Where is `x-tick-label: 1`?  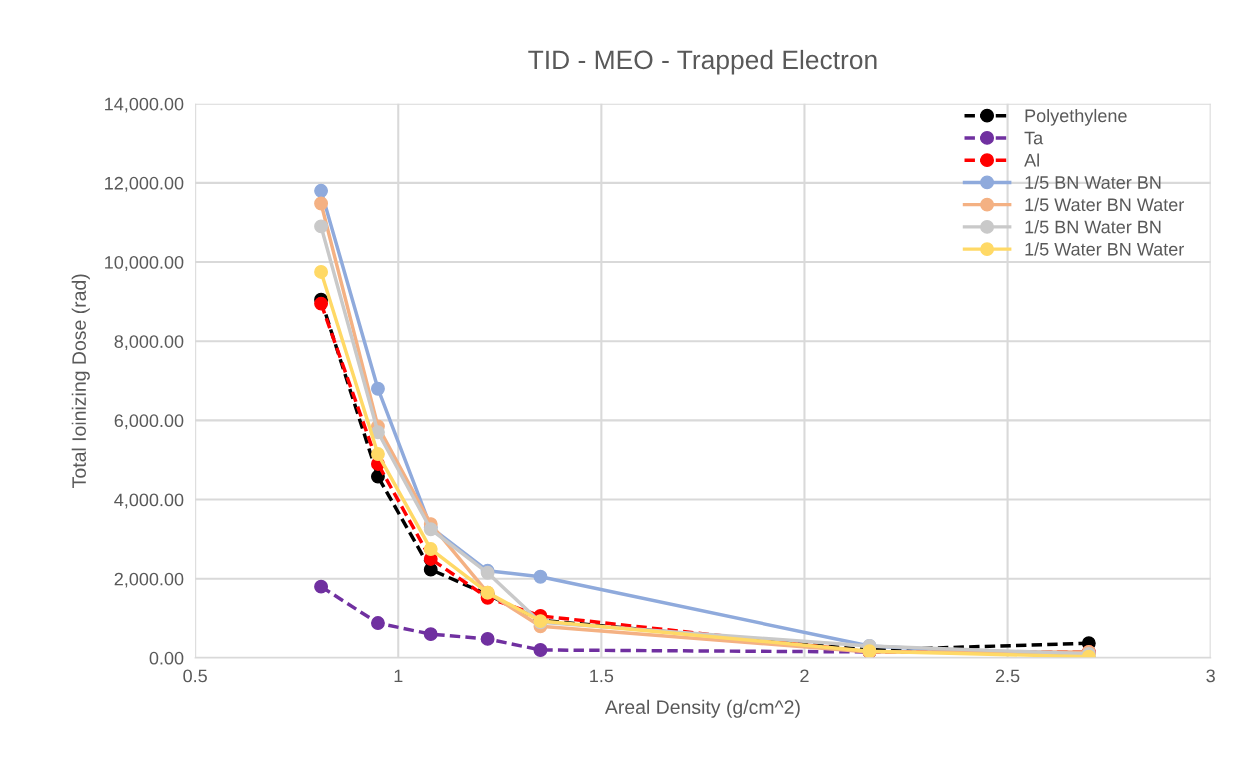 x-tick-label: 1 is located at coordinates (398, 676).